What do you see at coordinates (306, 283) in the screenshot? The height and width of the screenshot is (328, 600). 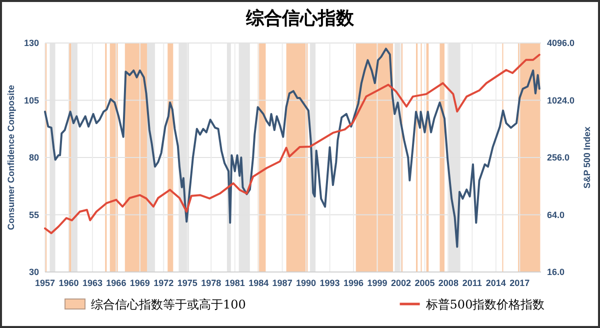 I see `x-tick-label: 1990` at bounding box center [306, 283].